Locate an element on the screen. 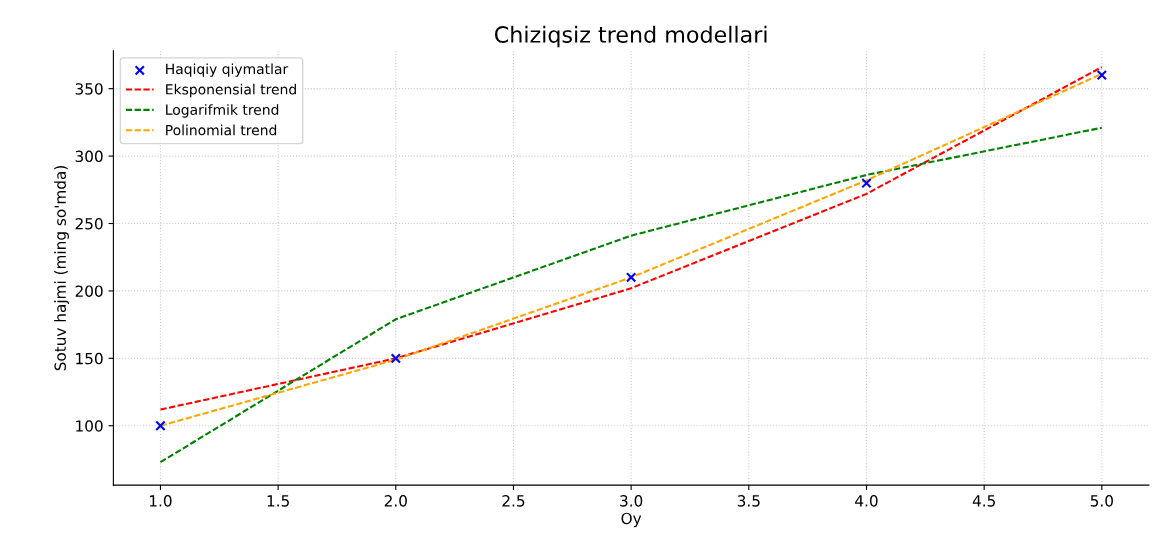 The image size is (1157, 536). x-tick-label: 3.0 is located at coordinates (631, 501).